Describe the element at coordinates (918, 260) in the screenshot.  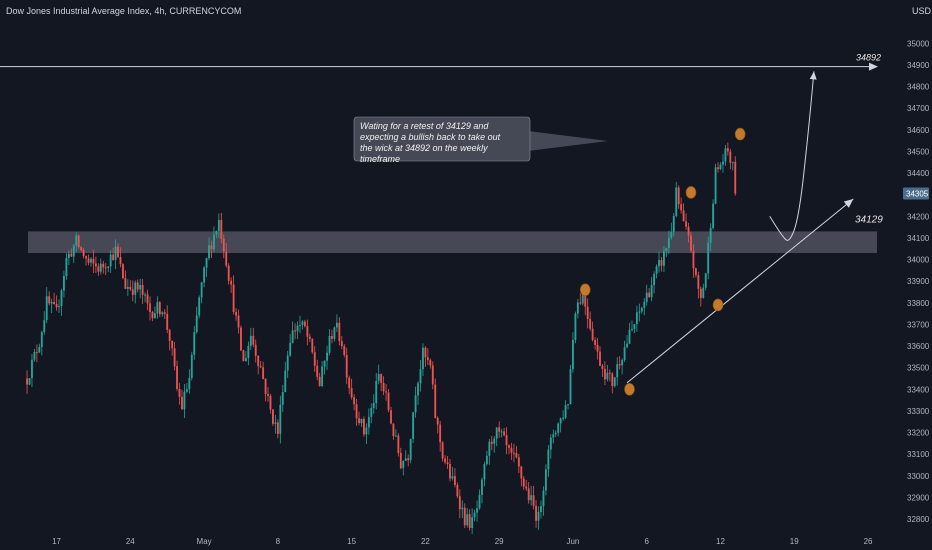
I see `y-tick-label: 34000` at that location.